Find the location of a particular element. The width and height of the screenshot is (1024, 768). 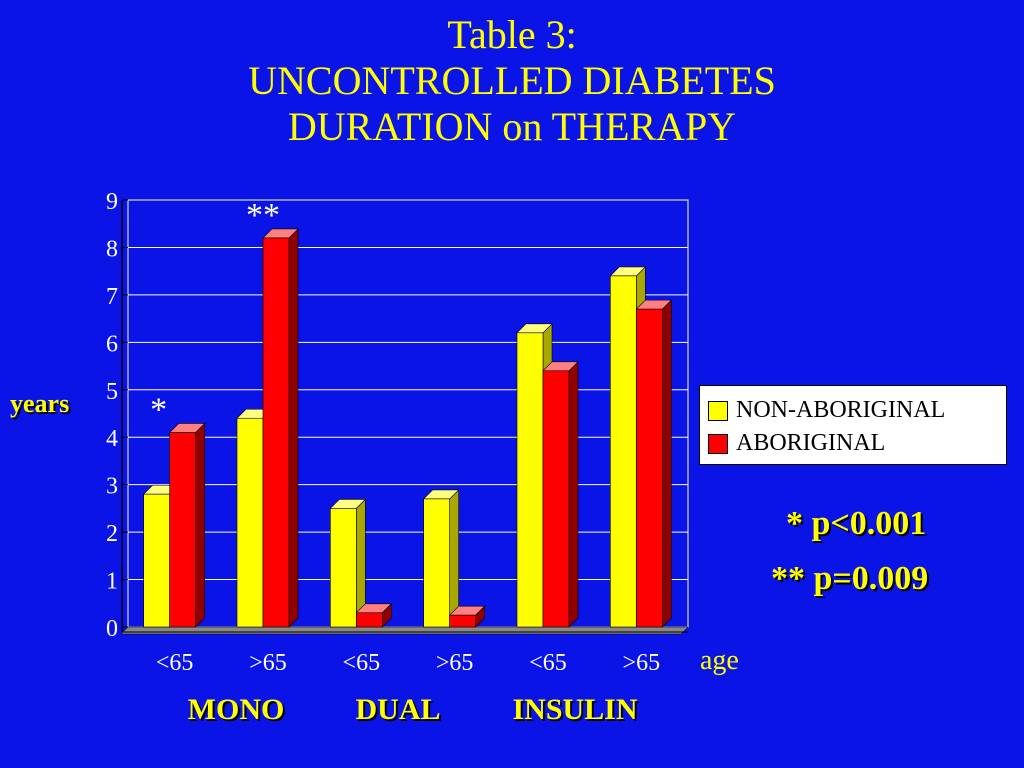

stat-p-value-2: ** p=0.009 is located at coordinates (850, 578).